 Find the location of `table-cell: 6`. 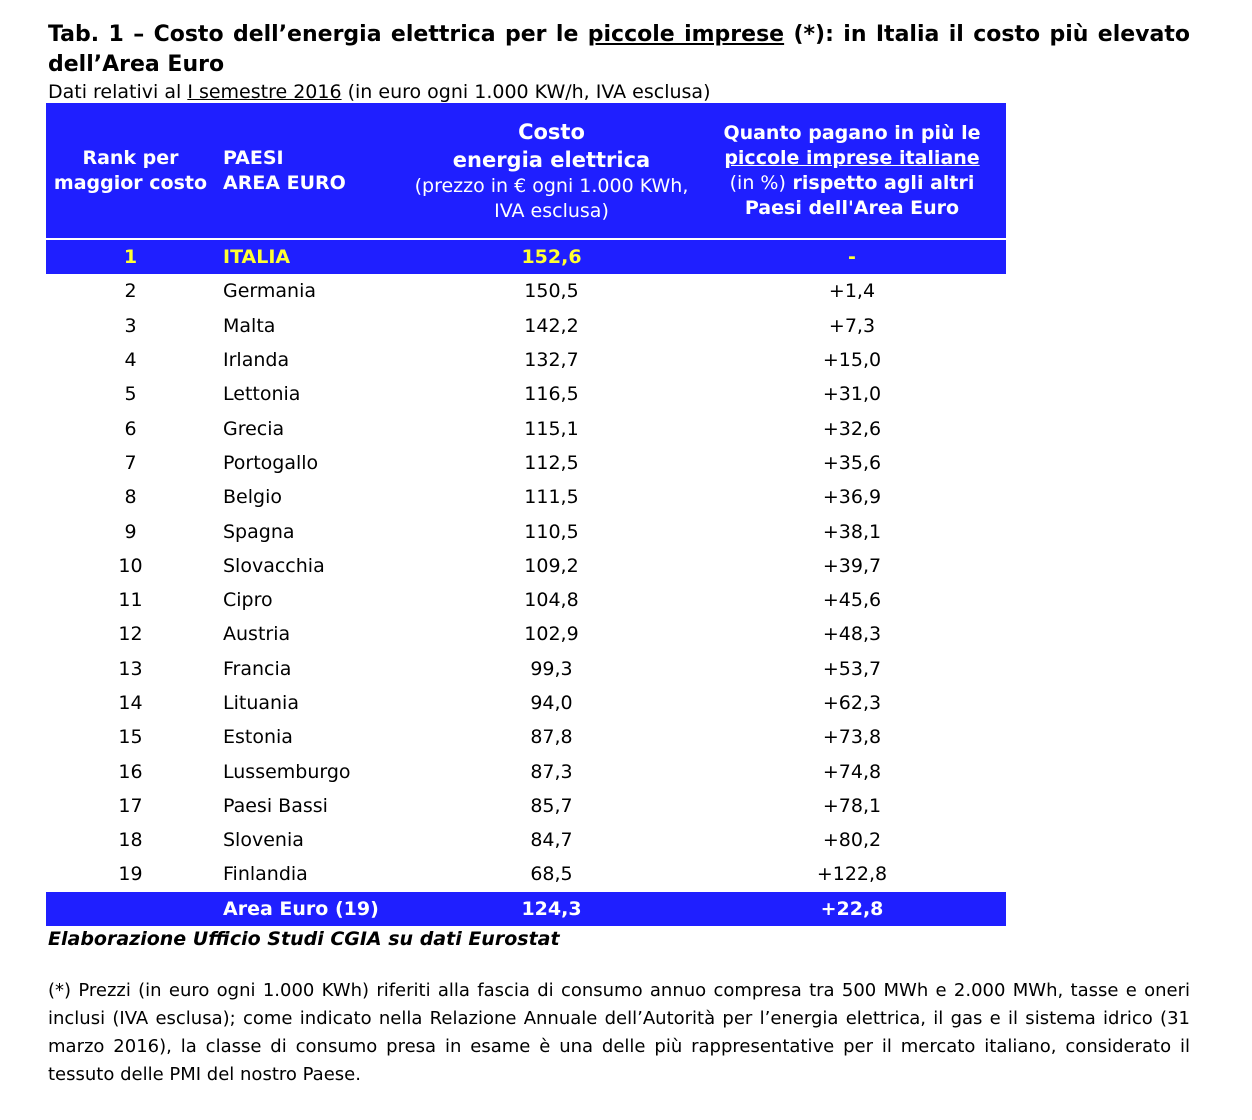

table-cell: 6 is located at coordinates (130, 428).